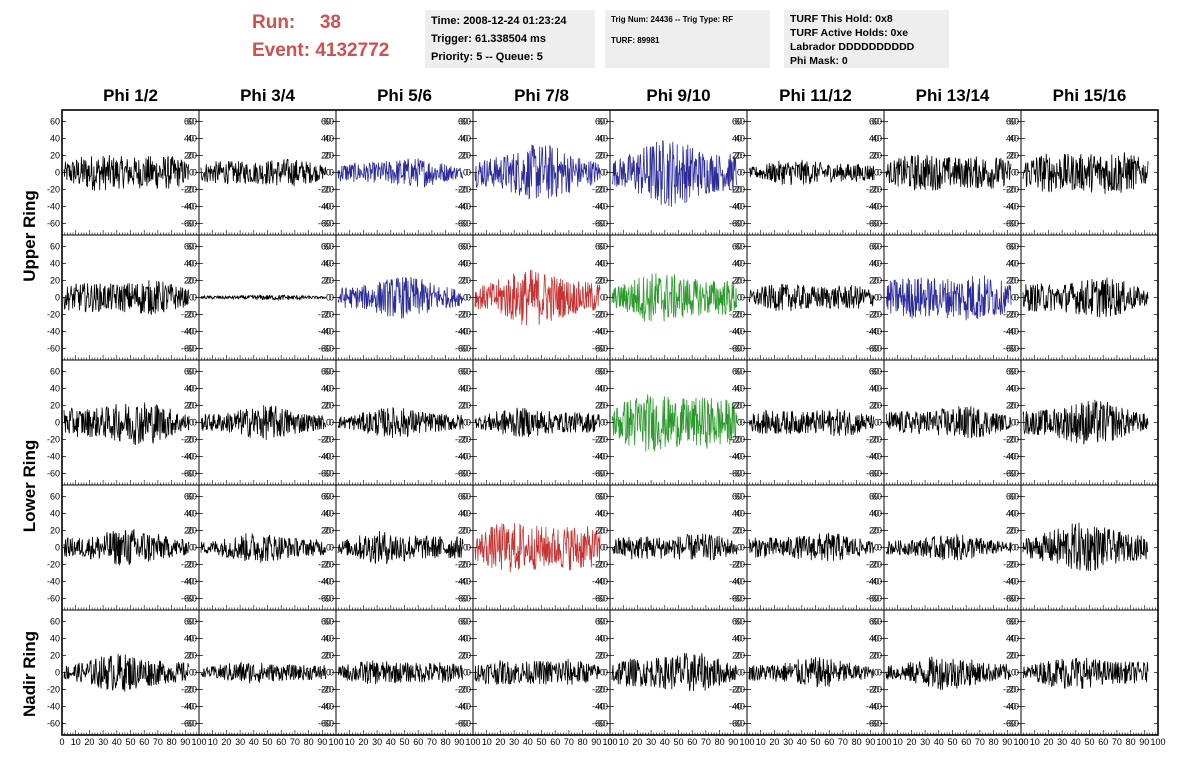  Describe the element at coordinates (857, 742) in the screenshot. I see `x-tick-label: 80` at that location.